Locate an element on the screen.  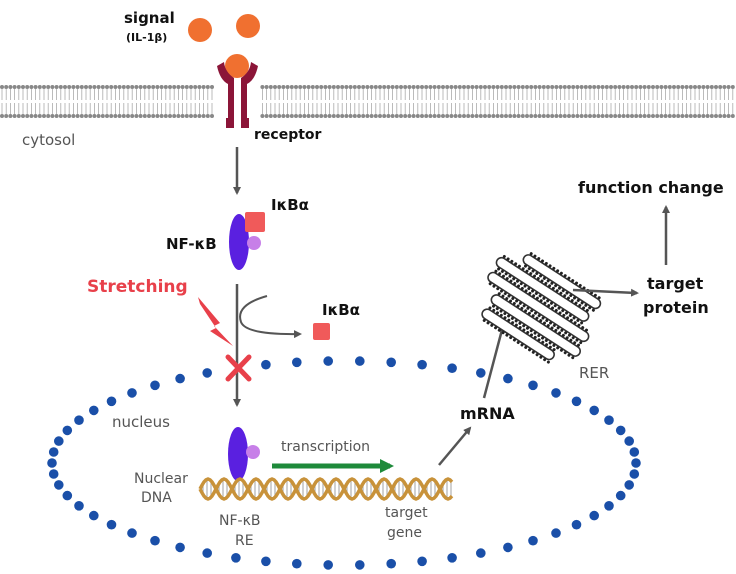
membrane-lipid-heads is located at coordinates (367, 101).